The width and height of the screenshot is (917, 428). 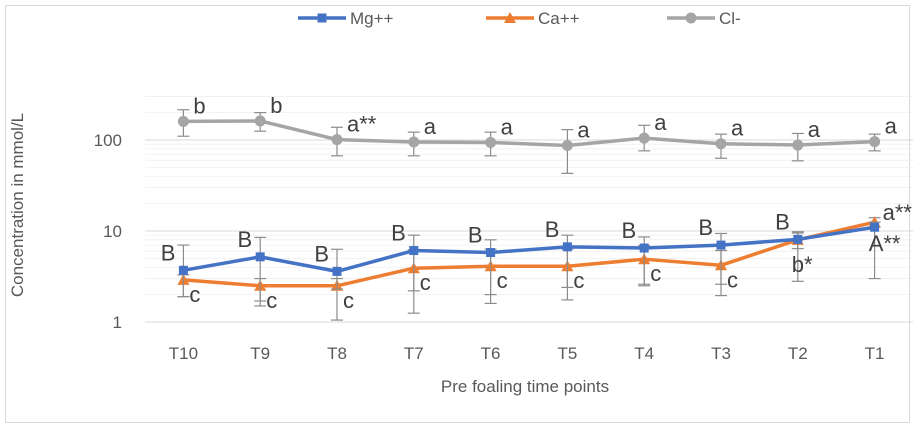 I want to click on significance-label: b*, so click(x=802, y=264).